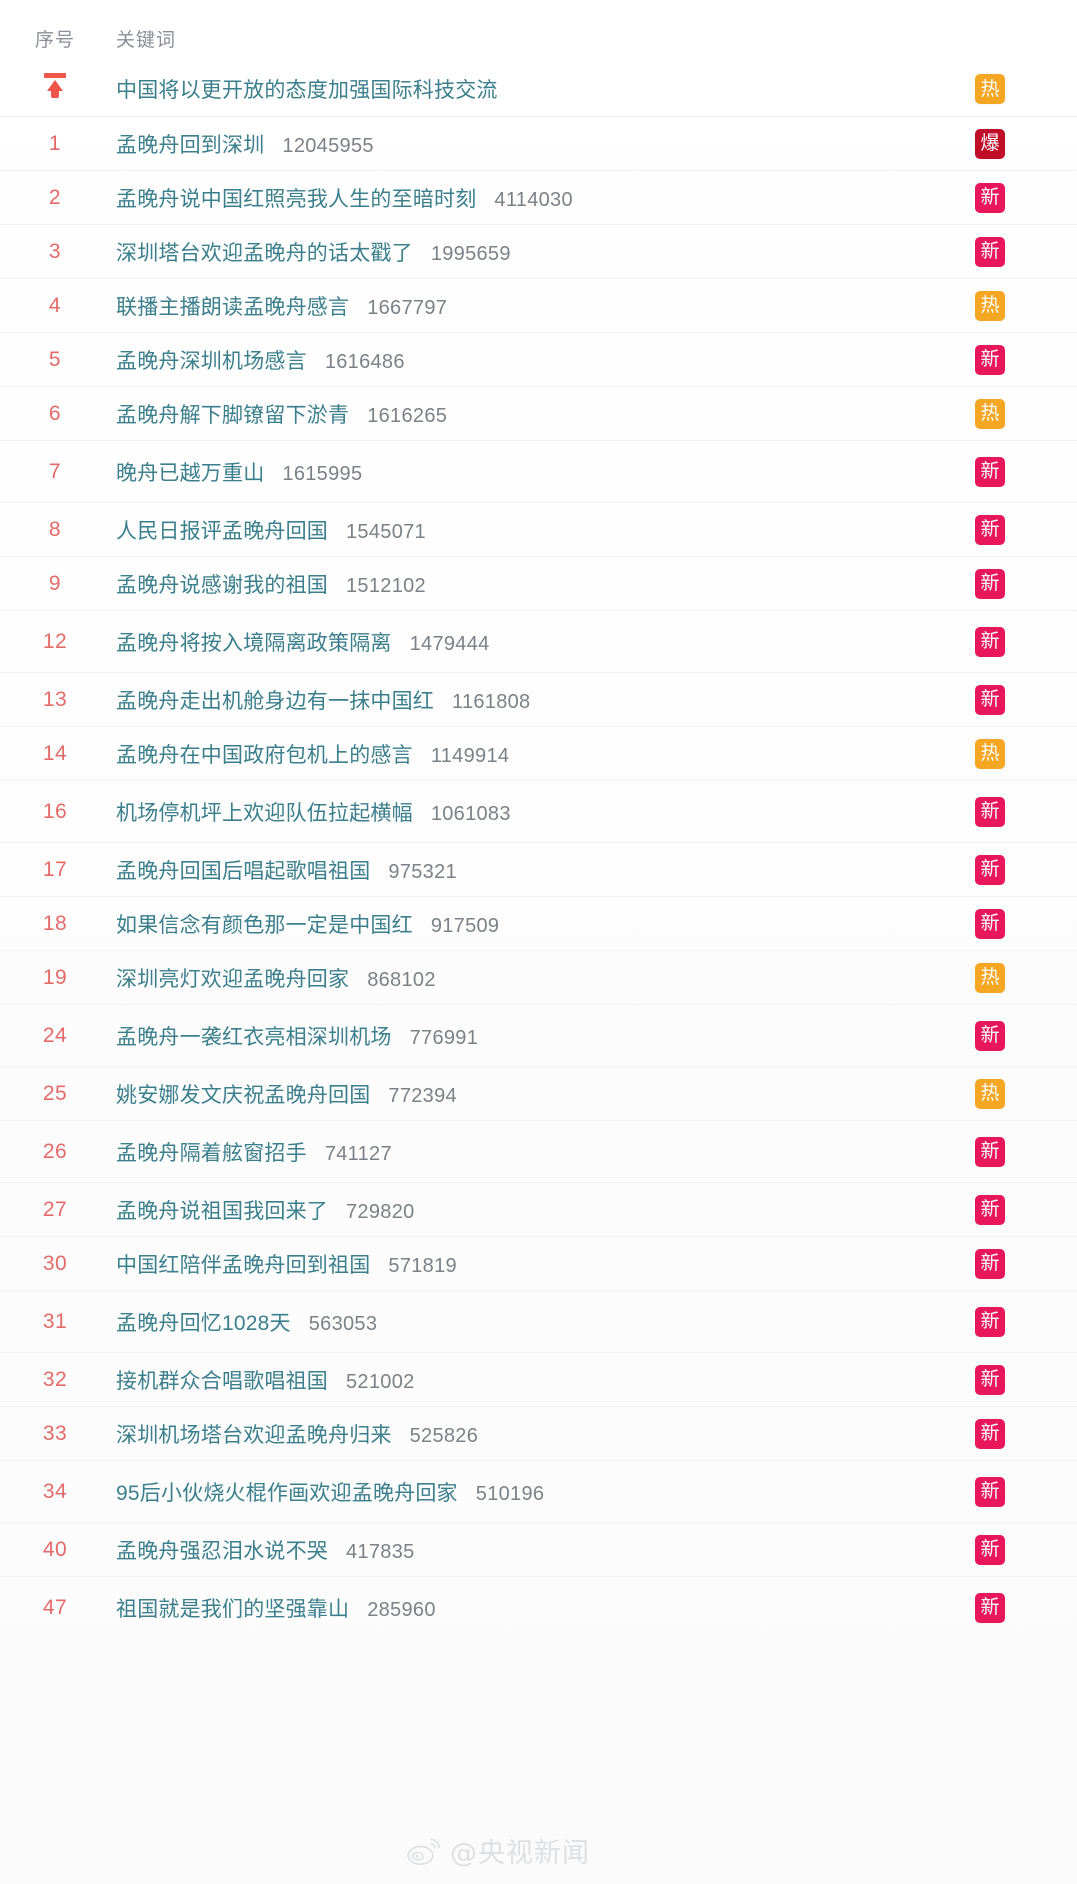 This screenshot has width=1077, height=1884. I want to click on table-row: 12 孟晚舟将按入境隔离政策隔离 1479444 新, so click(538, 641).